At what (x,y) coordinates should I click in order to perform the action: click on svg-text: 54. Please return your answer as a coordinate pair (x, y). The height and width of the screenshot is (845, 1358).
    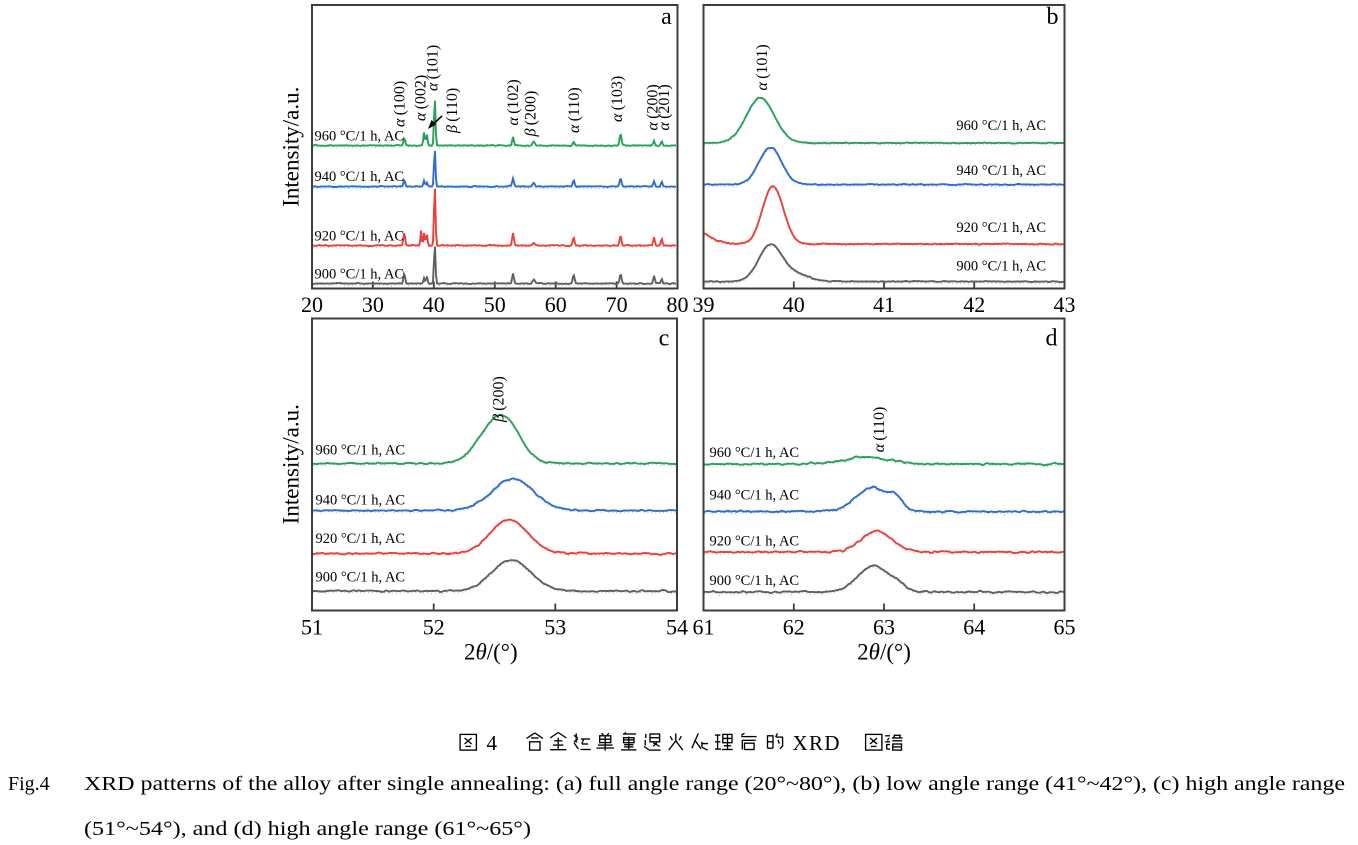
    Looking at the image, I should click on (677, 627).